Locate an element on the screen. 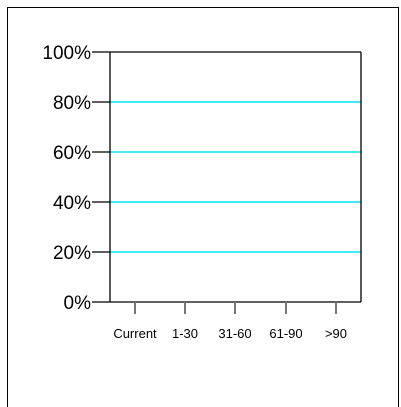 This screenshot has width=401, height=407. y-tick-label: 20% is located at coordinates (72, 253).